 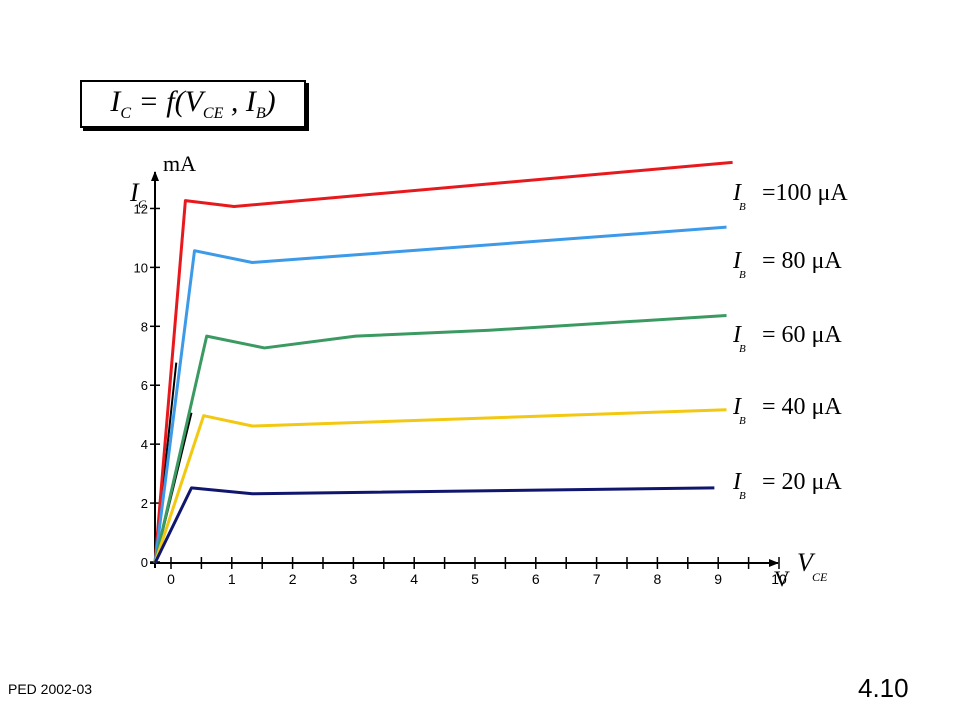 What do you see at coordinates (802, 407) in the screenshot?
I see `series-label-value: = 40 μA` at bounding box center [802, 407].